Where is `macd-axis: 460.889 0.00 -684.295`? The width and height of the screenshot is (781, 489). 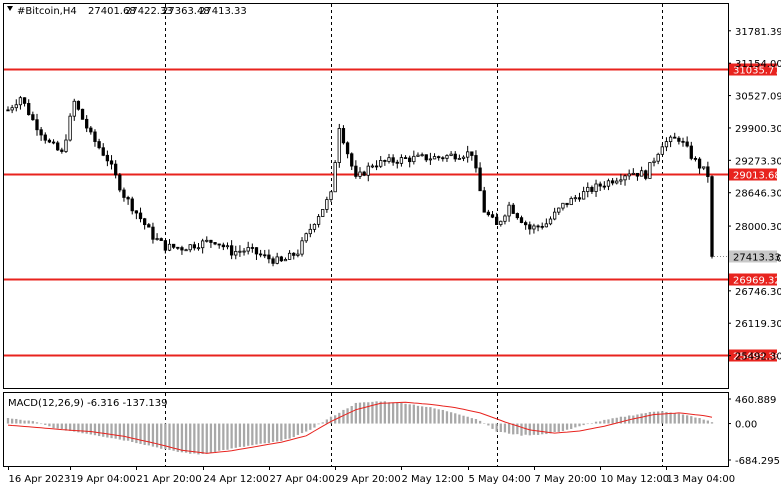 macd-axis: 460.889 0.00 -684.295 is located at coordinates (754, 431).